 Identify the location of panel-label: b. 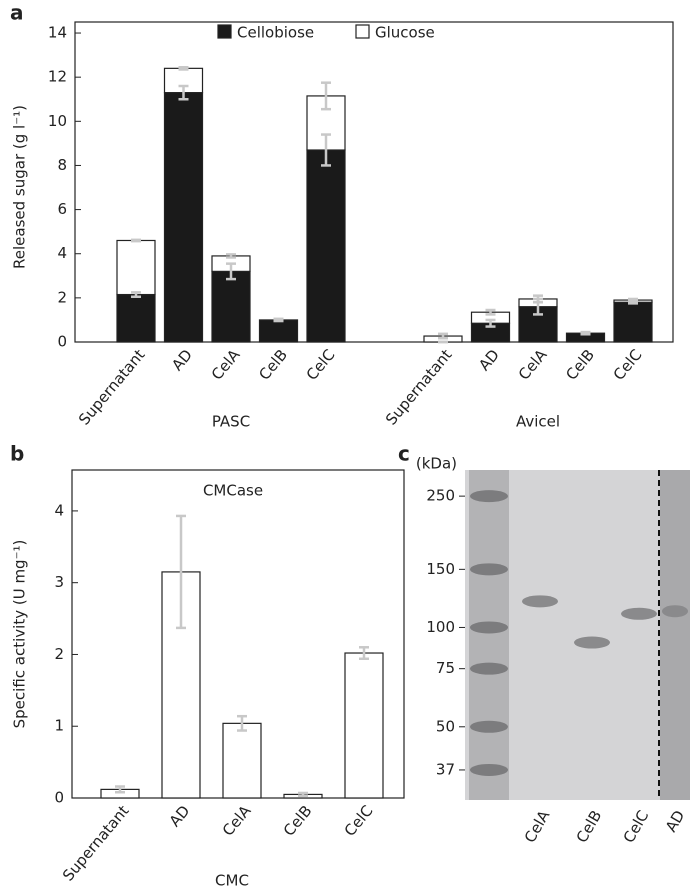
(17, 454).